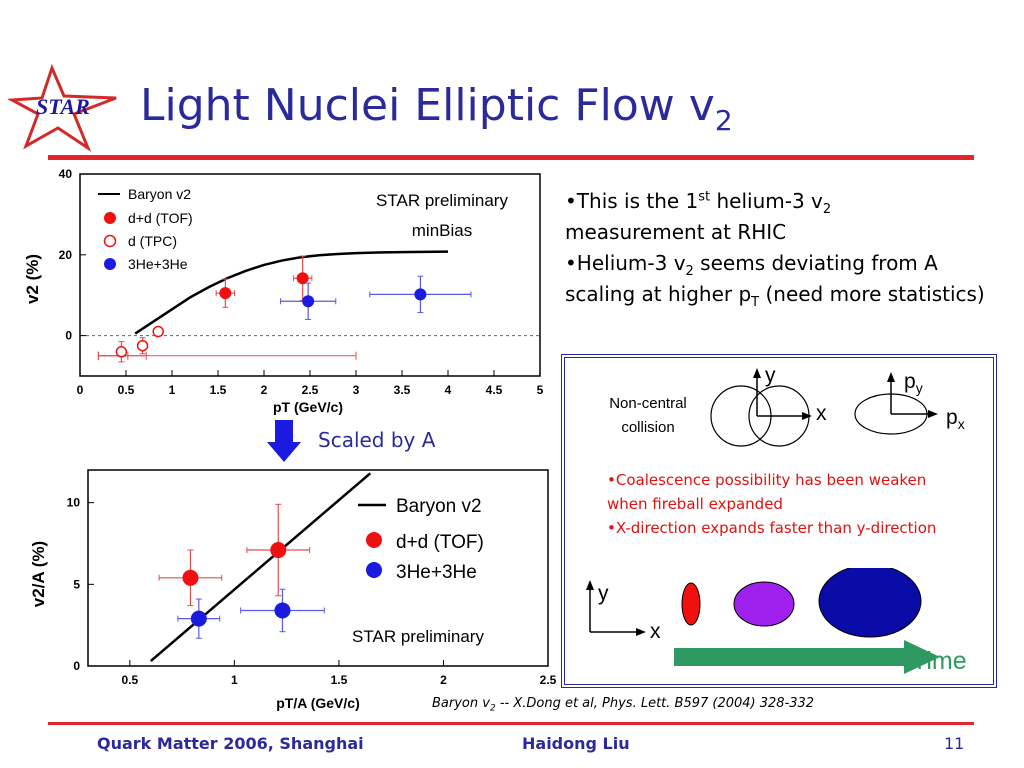 Image resolution: width=1024 pixels, height=768 pixels. What do you see at coordinates (76, 584) in the screenshot?
I see `y-tick-label: 5` at bounding box center [76, 584].